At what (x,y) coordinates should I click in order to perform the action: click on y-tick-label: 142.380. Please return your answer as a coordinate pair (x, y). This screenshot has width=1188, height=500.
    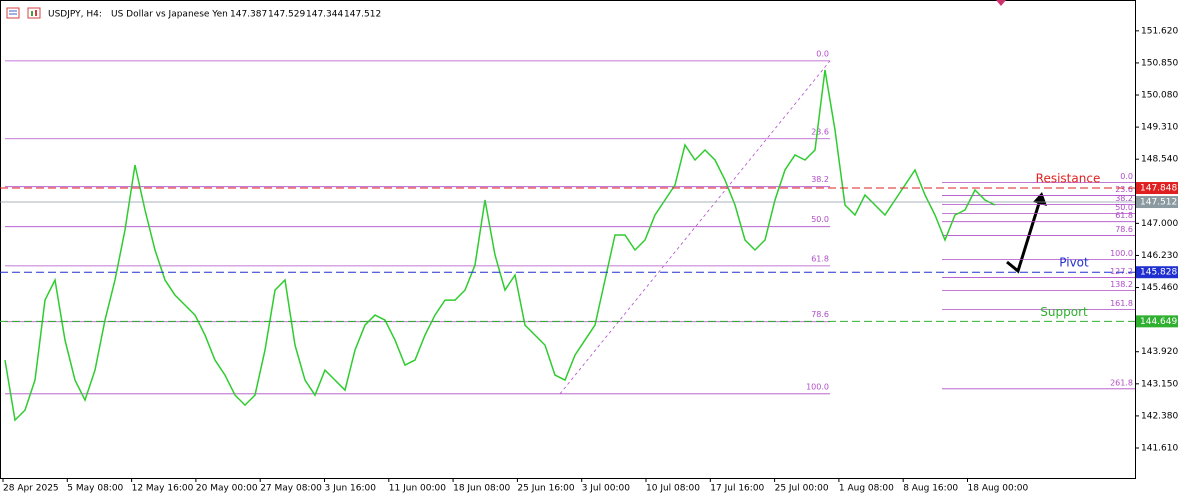
    Looking at the image, I should click on (1159, 416).